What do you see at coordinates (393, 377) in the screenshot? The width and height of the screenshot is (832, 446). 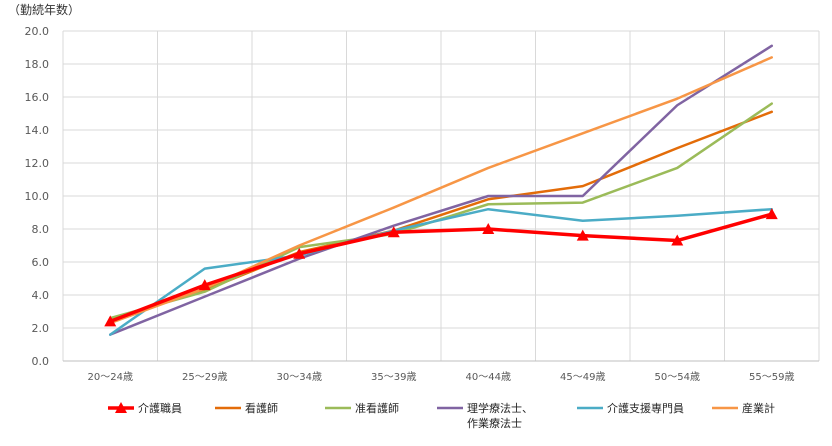 I see `x-tick-label: 35～39歳` at bounding box center [393, 377].